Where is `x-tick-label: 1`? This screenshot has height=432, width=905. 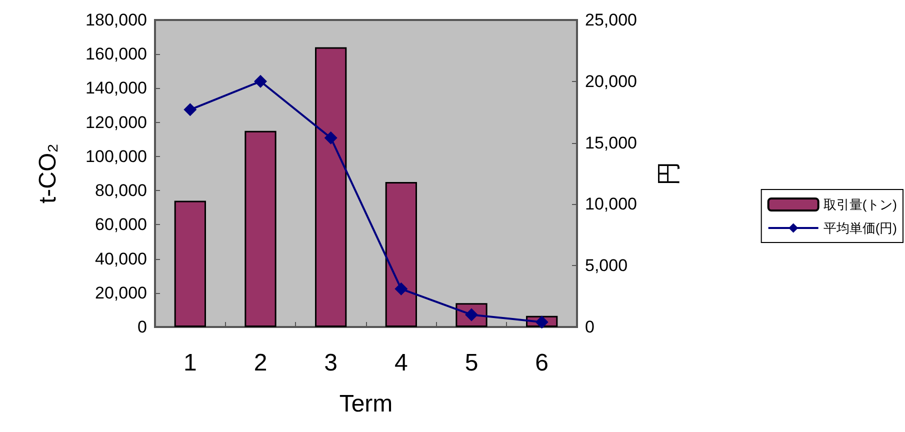
x-tick-label: 1 is located at coordinates (190, 363).